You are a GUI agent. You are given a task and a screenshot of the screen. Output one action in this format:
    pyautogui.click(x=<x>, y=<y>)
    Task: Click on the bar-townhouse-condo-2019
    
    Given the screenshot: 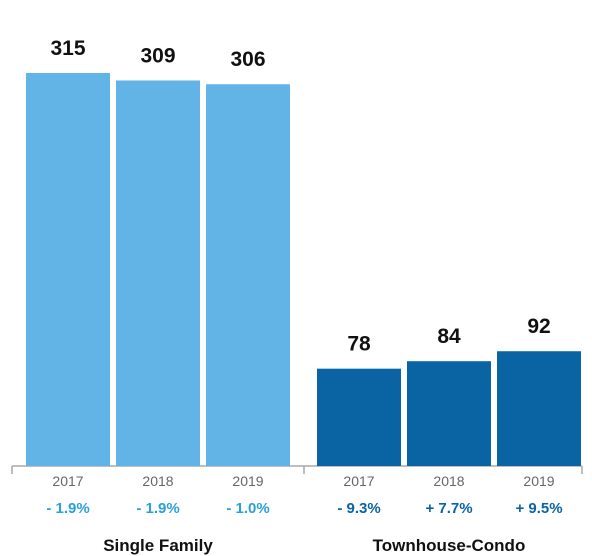 What is the action you would take?
    pyautogui.click(x=539, y=408)
    